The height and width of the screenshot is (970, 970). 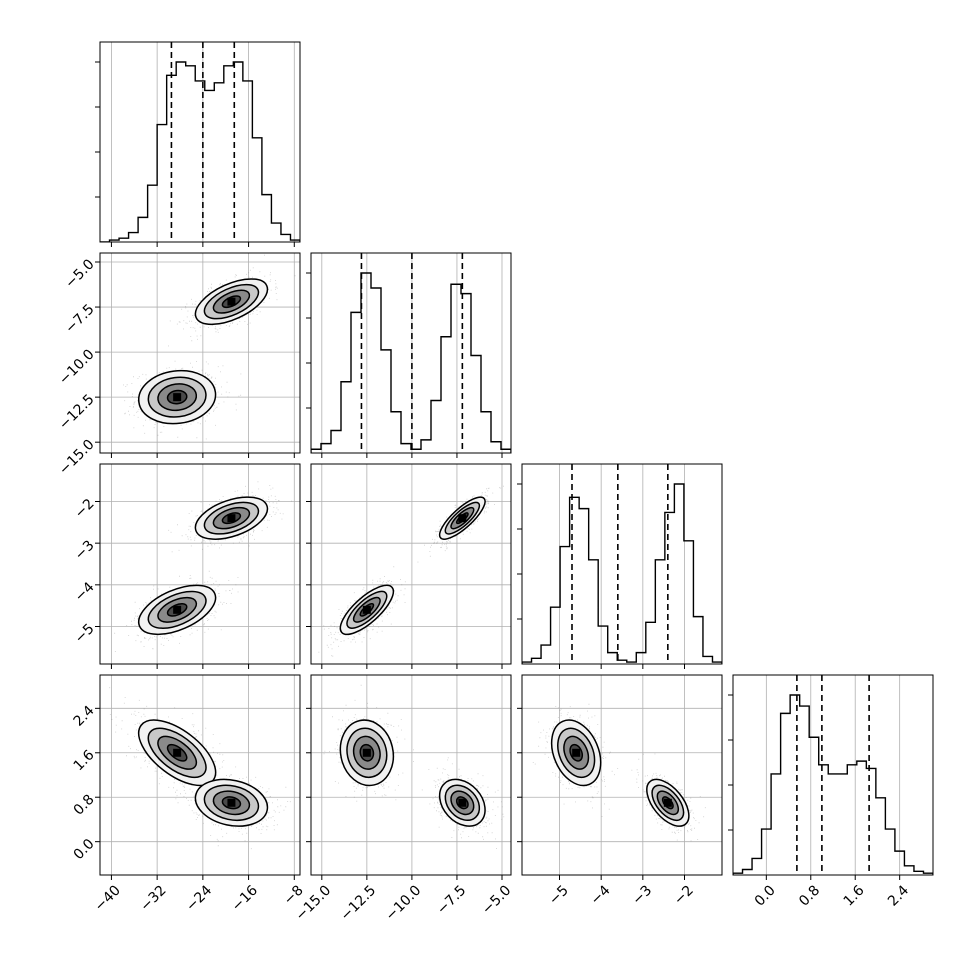 I want to click on x-tick-label: −2, so click(x=684, y=895).